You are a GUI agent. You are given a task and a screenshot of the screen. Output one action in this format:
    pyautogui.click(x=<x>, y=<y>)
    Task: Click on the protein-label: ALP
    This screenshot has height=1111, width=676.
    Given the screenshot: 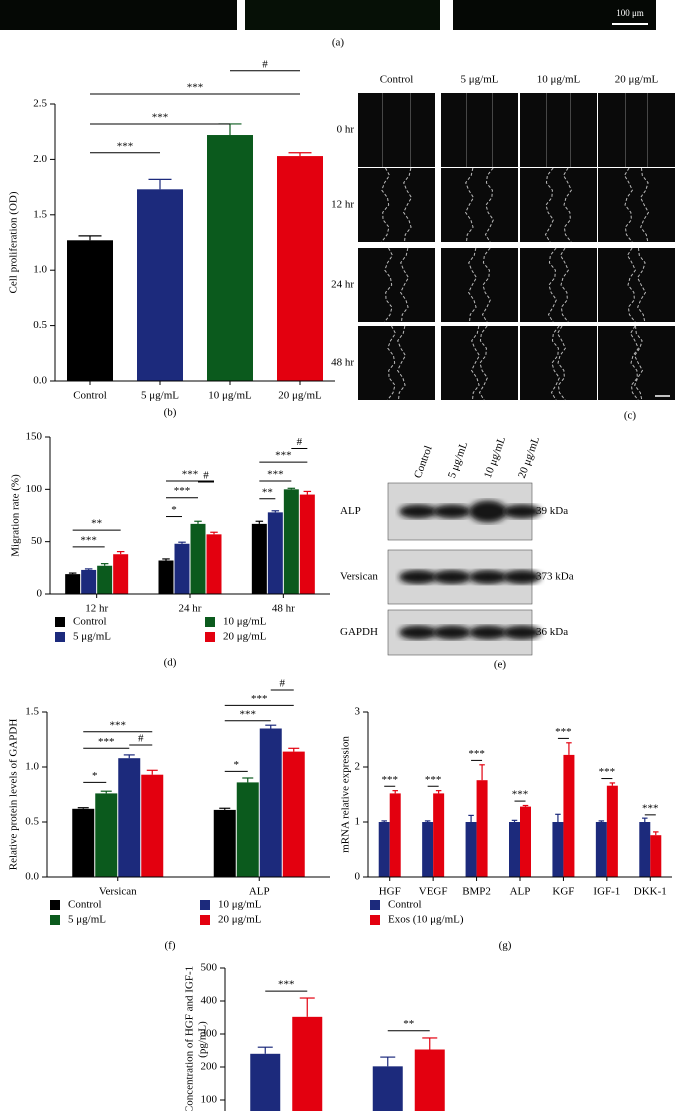 What is the action you would take?
    pyautogui.click(x=350, y=511)
    